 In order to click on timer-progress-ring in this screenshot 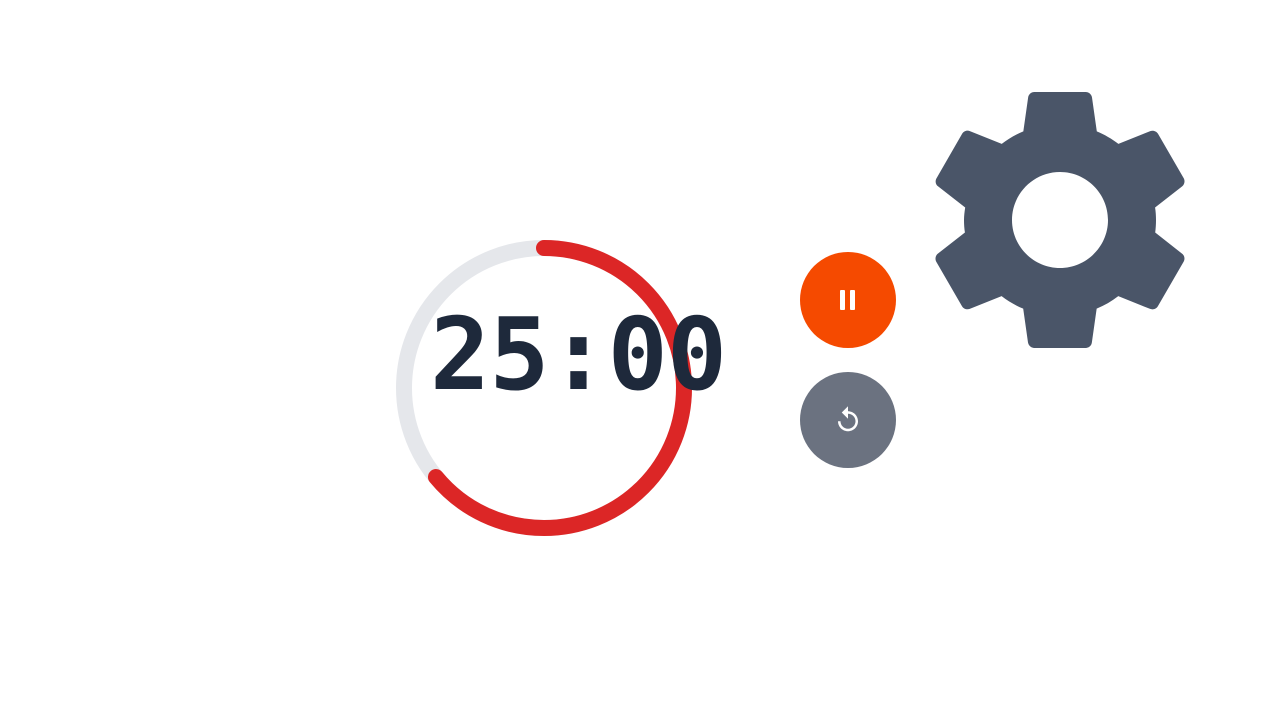, I will do `click(544, 388)`.